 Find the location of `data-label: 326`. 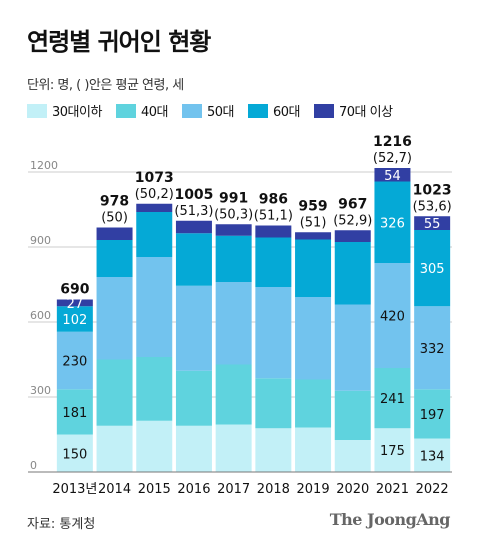

data-label: 326 is located at coordinates (392, 223).